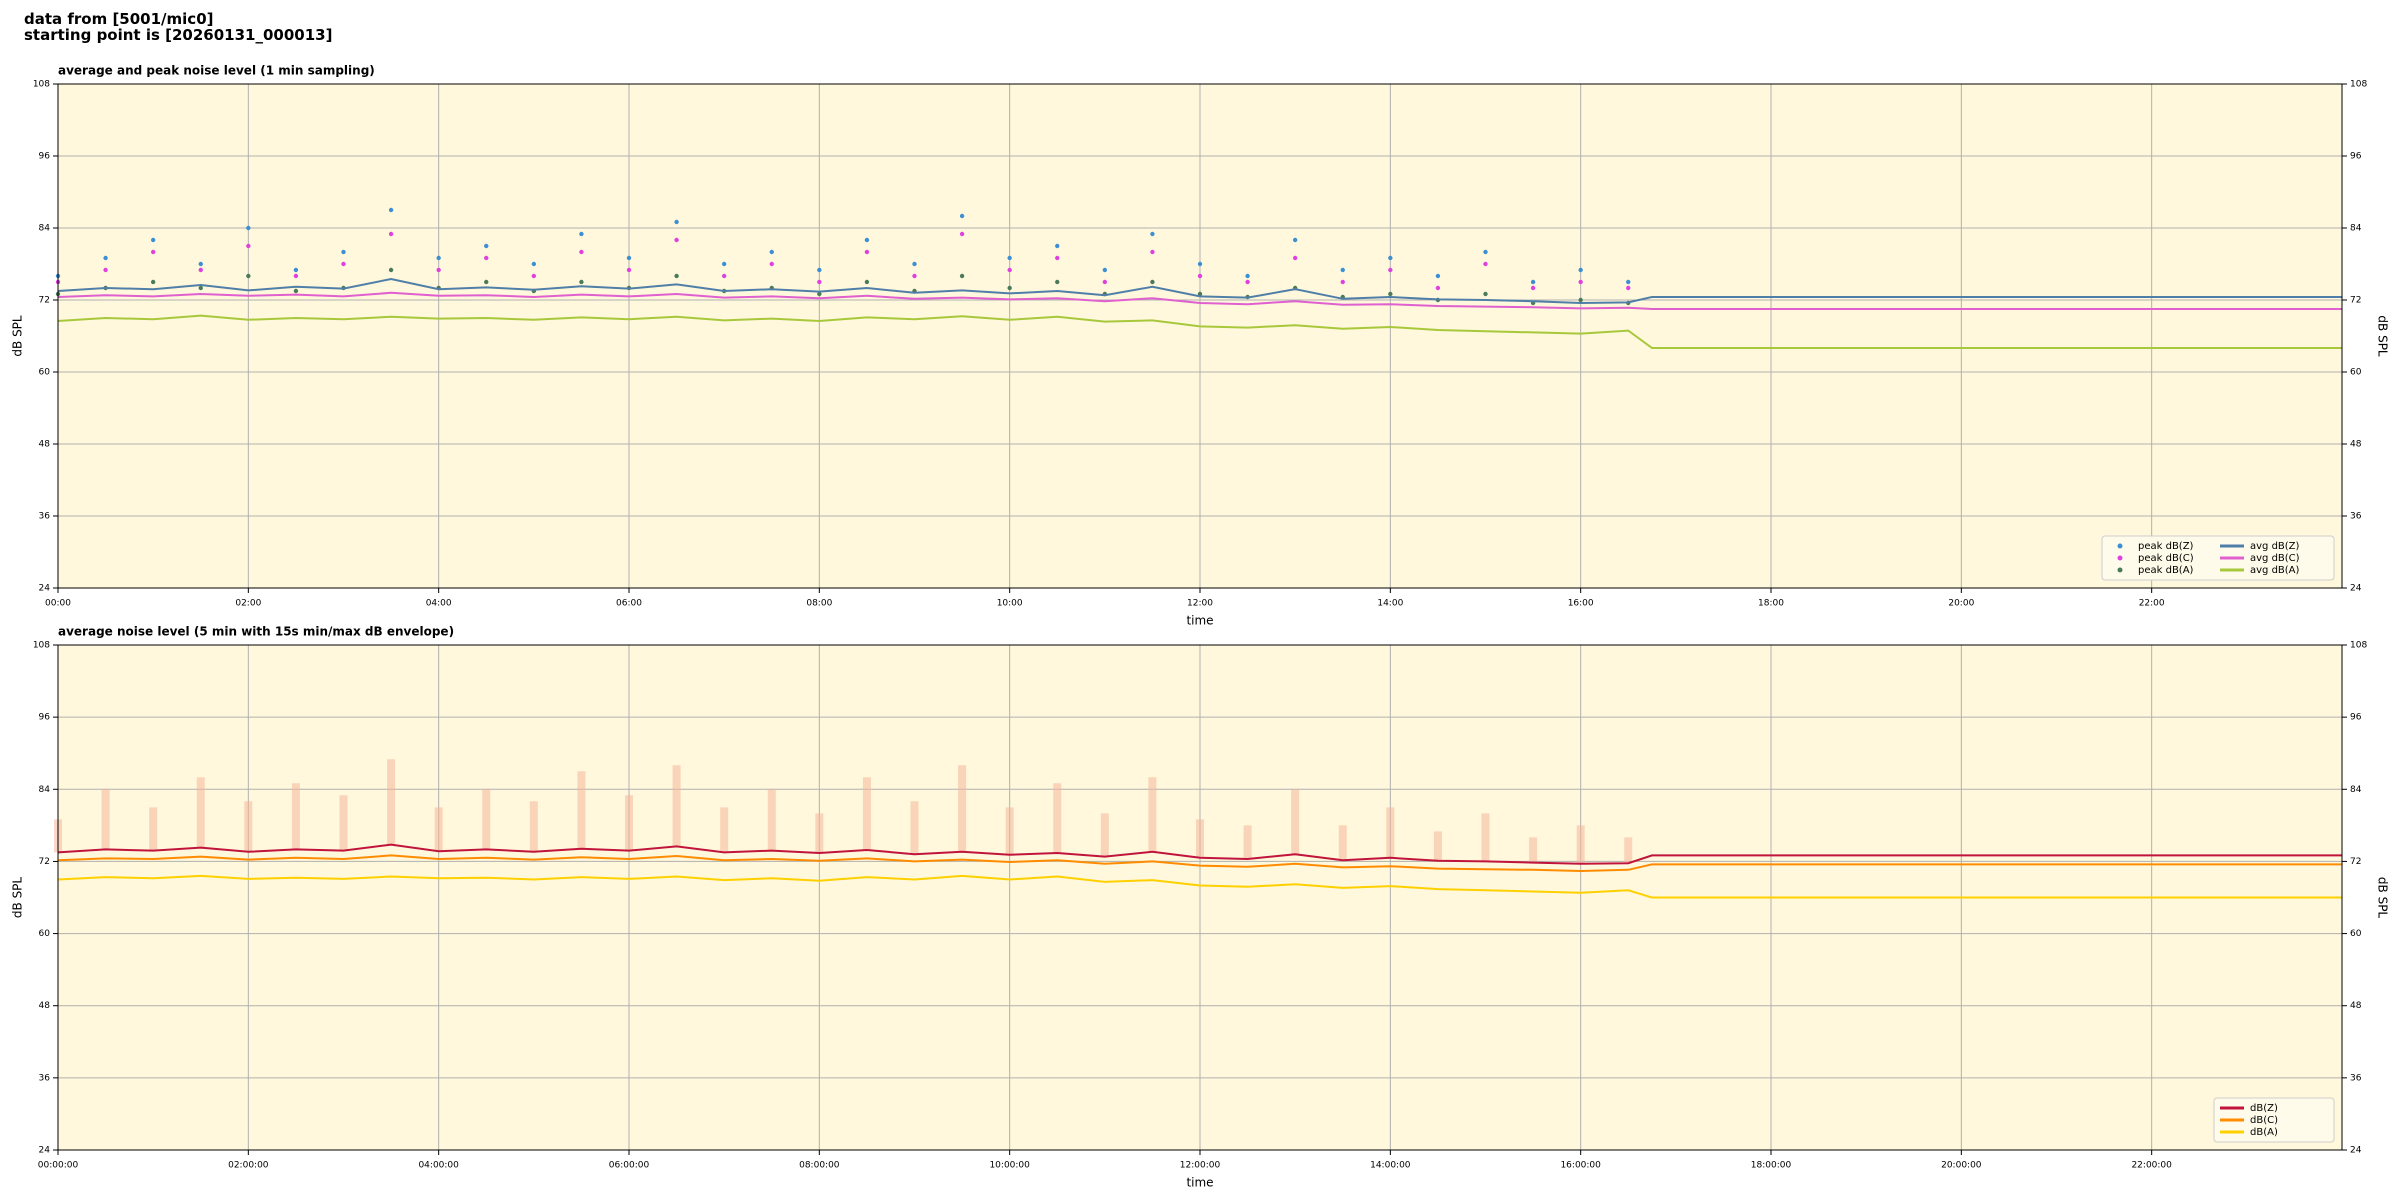  I want to click on header-line: starting point is [20260131_000013], so click(178, 35).